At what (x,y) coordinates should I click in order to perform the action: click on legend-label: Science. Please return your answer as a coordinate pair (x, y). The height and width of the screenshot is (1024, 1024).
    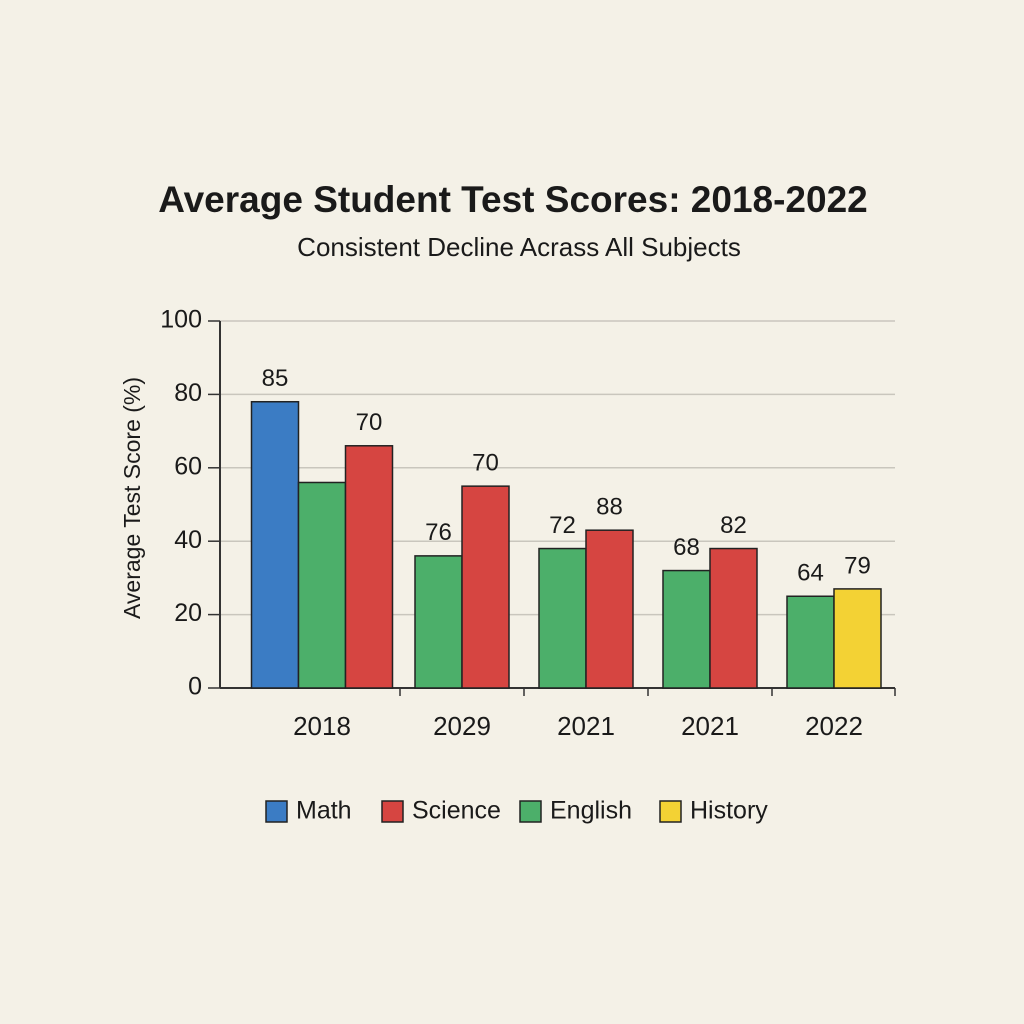
    Looking at the image, I should click on (456, 811).